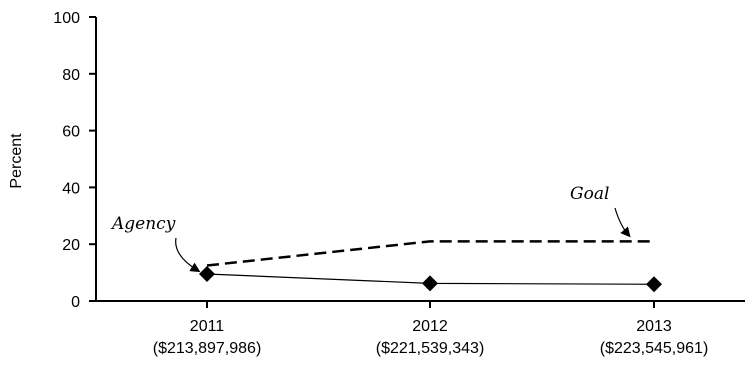  I want to click on x-tick-label-year: 2011, so click(207, 326).